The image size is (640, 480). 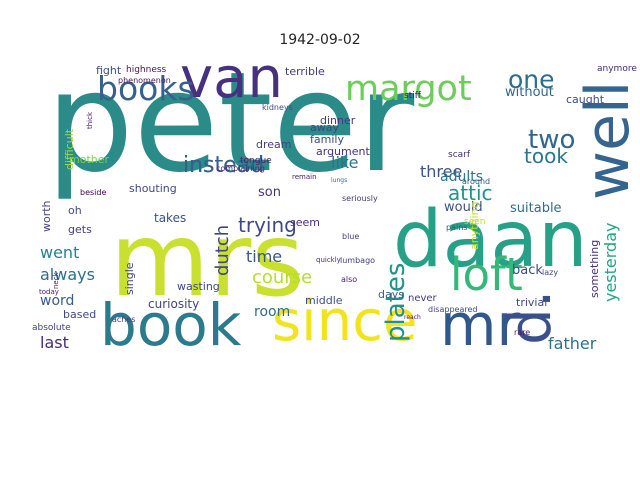 What do you see at coordinates (594, 269) in the screenshot?
I see `word-something: something` at bounding box center [594, 269].